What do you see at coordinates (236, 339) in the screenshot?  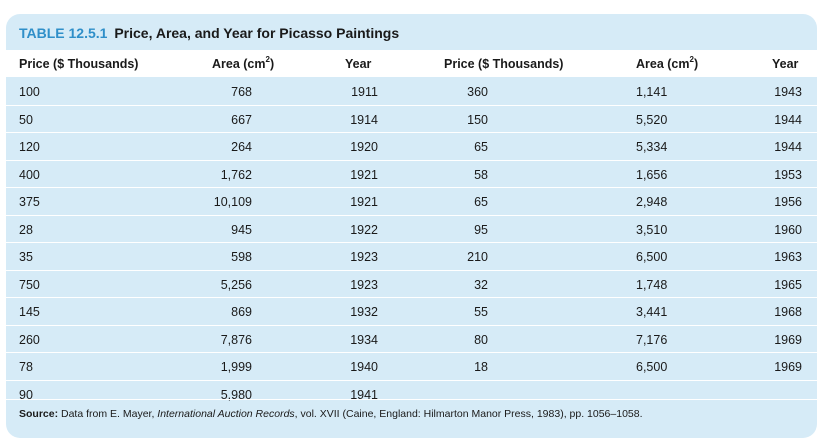 I see `area-left-cell: 7,876` at bounding box center [236, 339].